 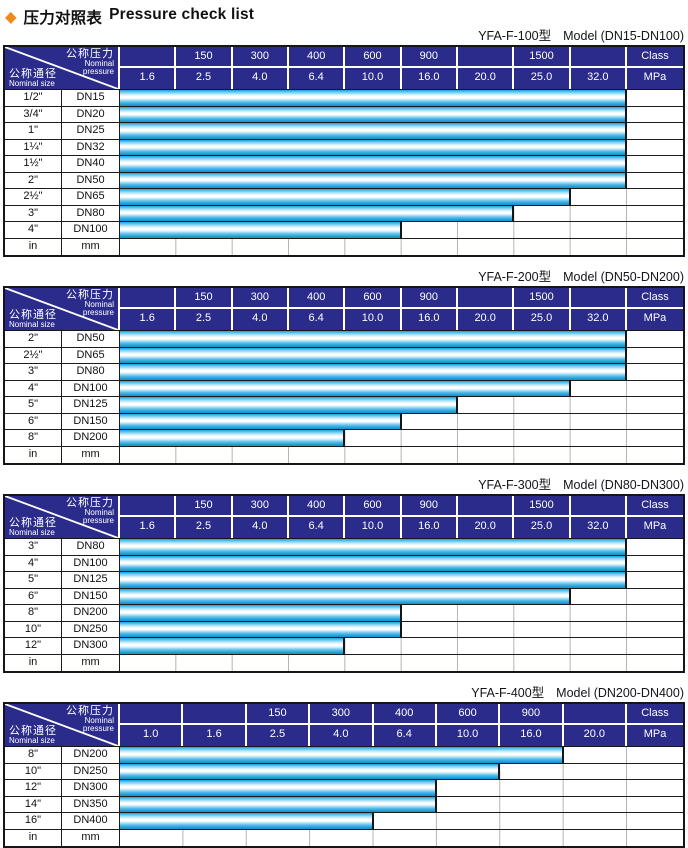 What do you see at coordinates (33, 646) in the screenshot?
I see `size-cell: 12"` at bounding box center [33, 646].